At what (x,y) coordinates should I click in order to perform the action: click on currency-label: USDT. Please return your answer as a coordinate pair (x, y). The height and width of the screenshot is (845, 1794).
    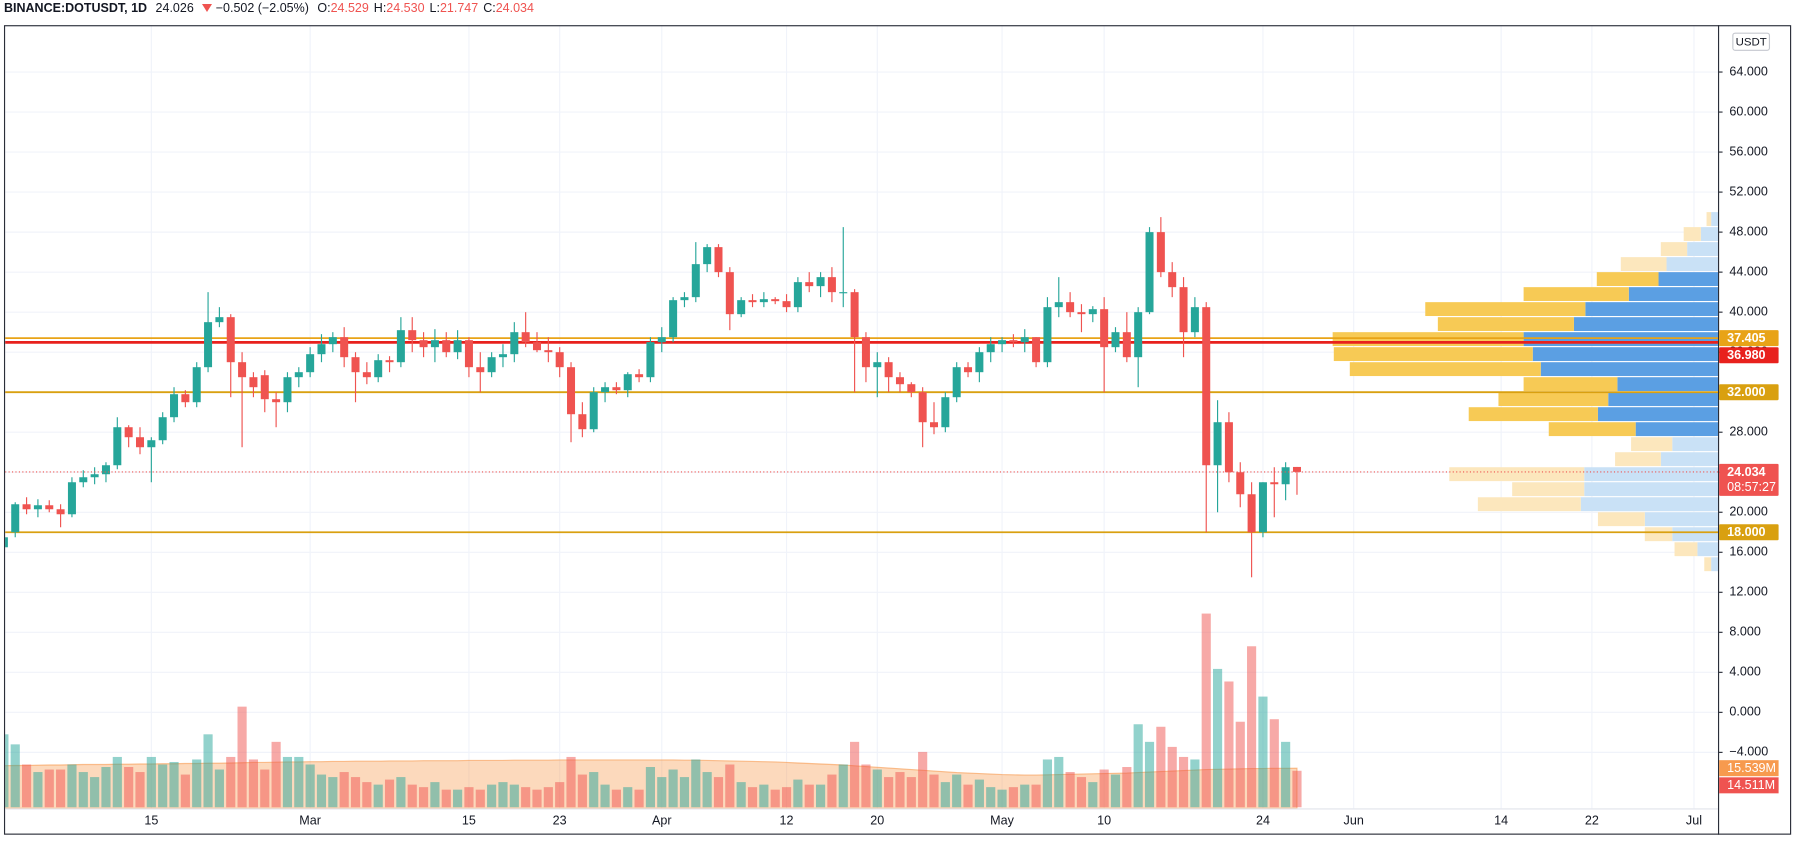
    Looking at the image, I should click on (1751, 42).